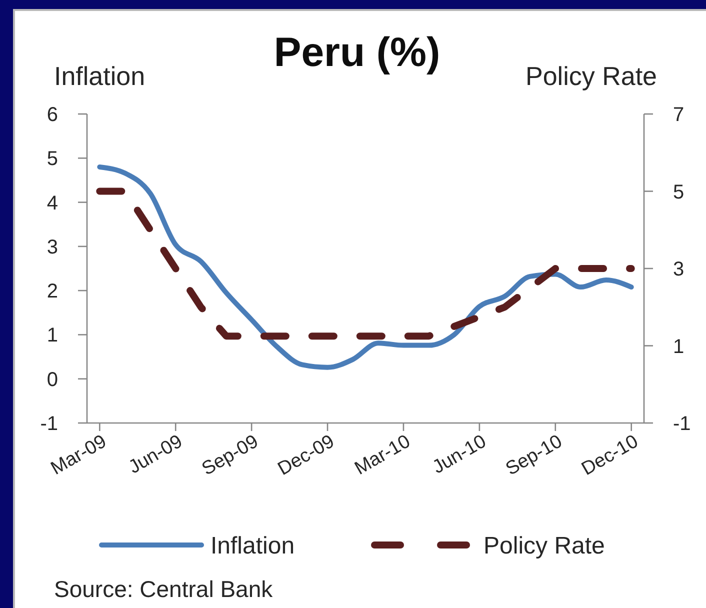 Image resolution: width=706 pixels, height=608 pixels. I want to click on y2-tick-label: 1, so click(678, 347).